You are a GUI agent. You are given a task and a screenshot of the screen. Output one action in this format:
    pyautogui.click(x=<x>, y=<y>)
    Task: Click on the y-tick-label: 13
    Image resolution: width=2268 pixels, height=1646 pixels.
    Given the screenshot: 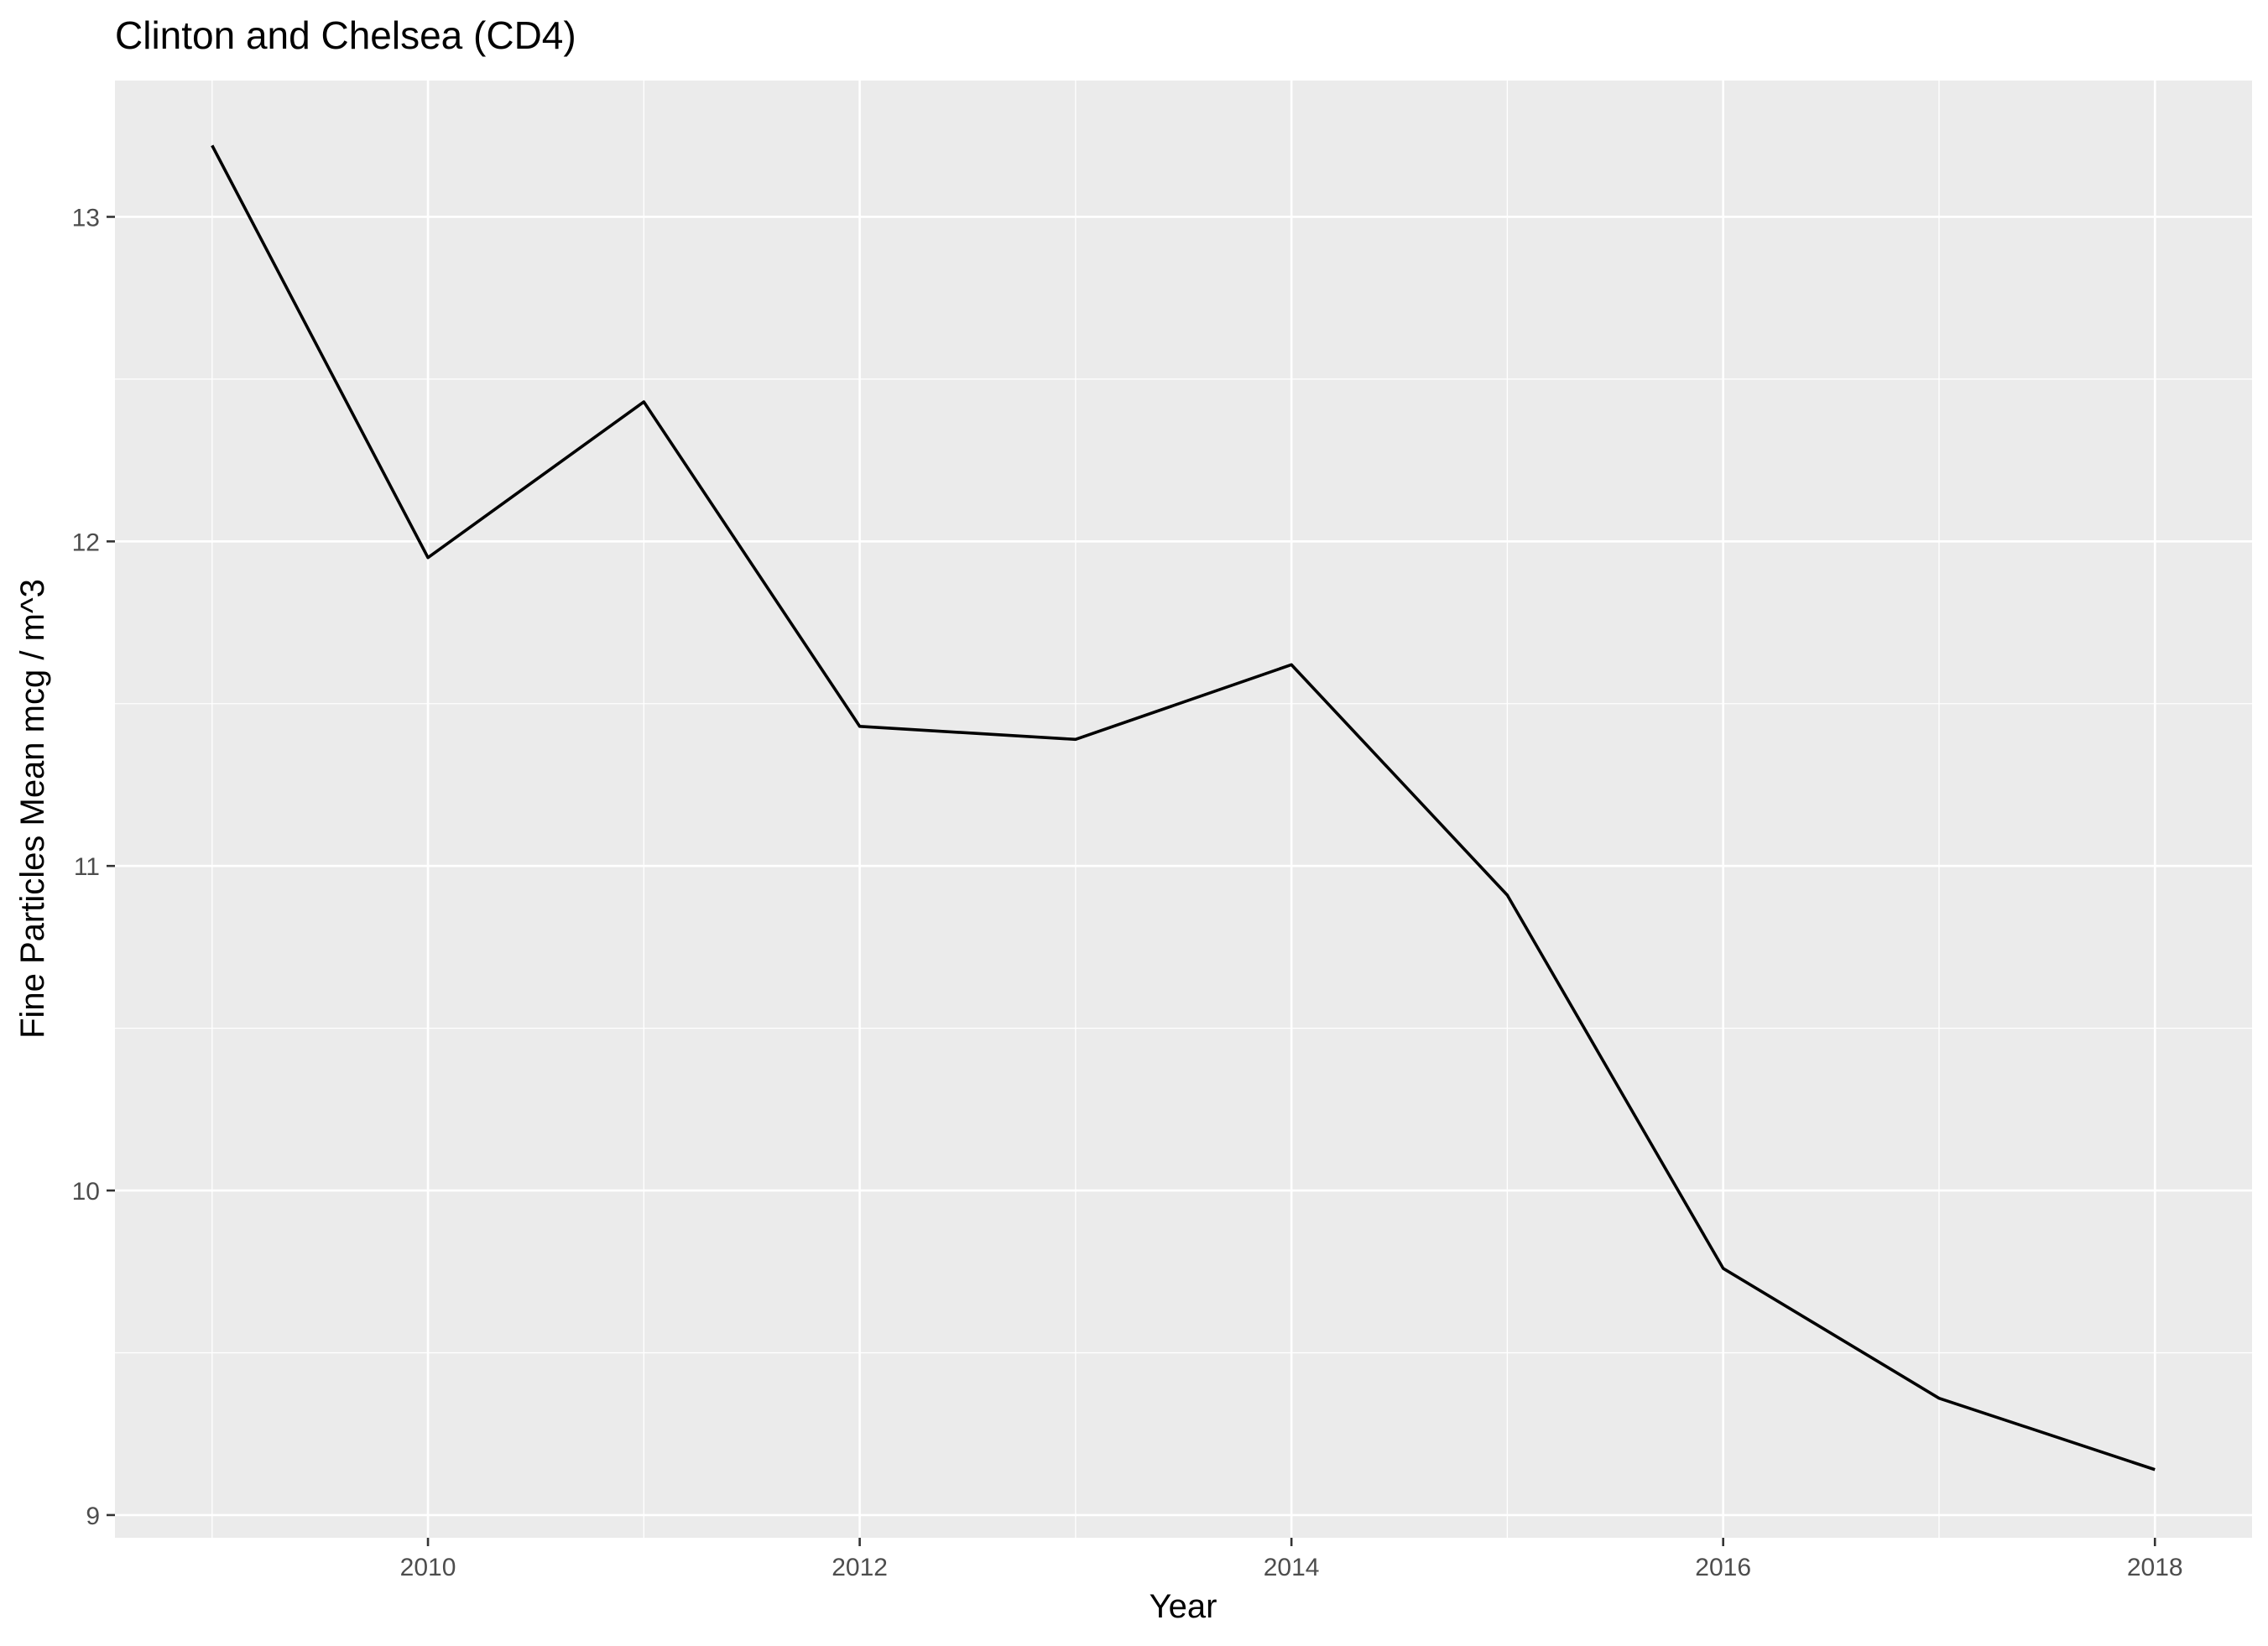 What is the action you would take?
    pyautogui.click(x=86, y=218)
    